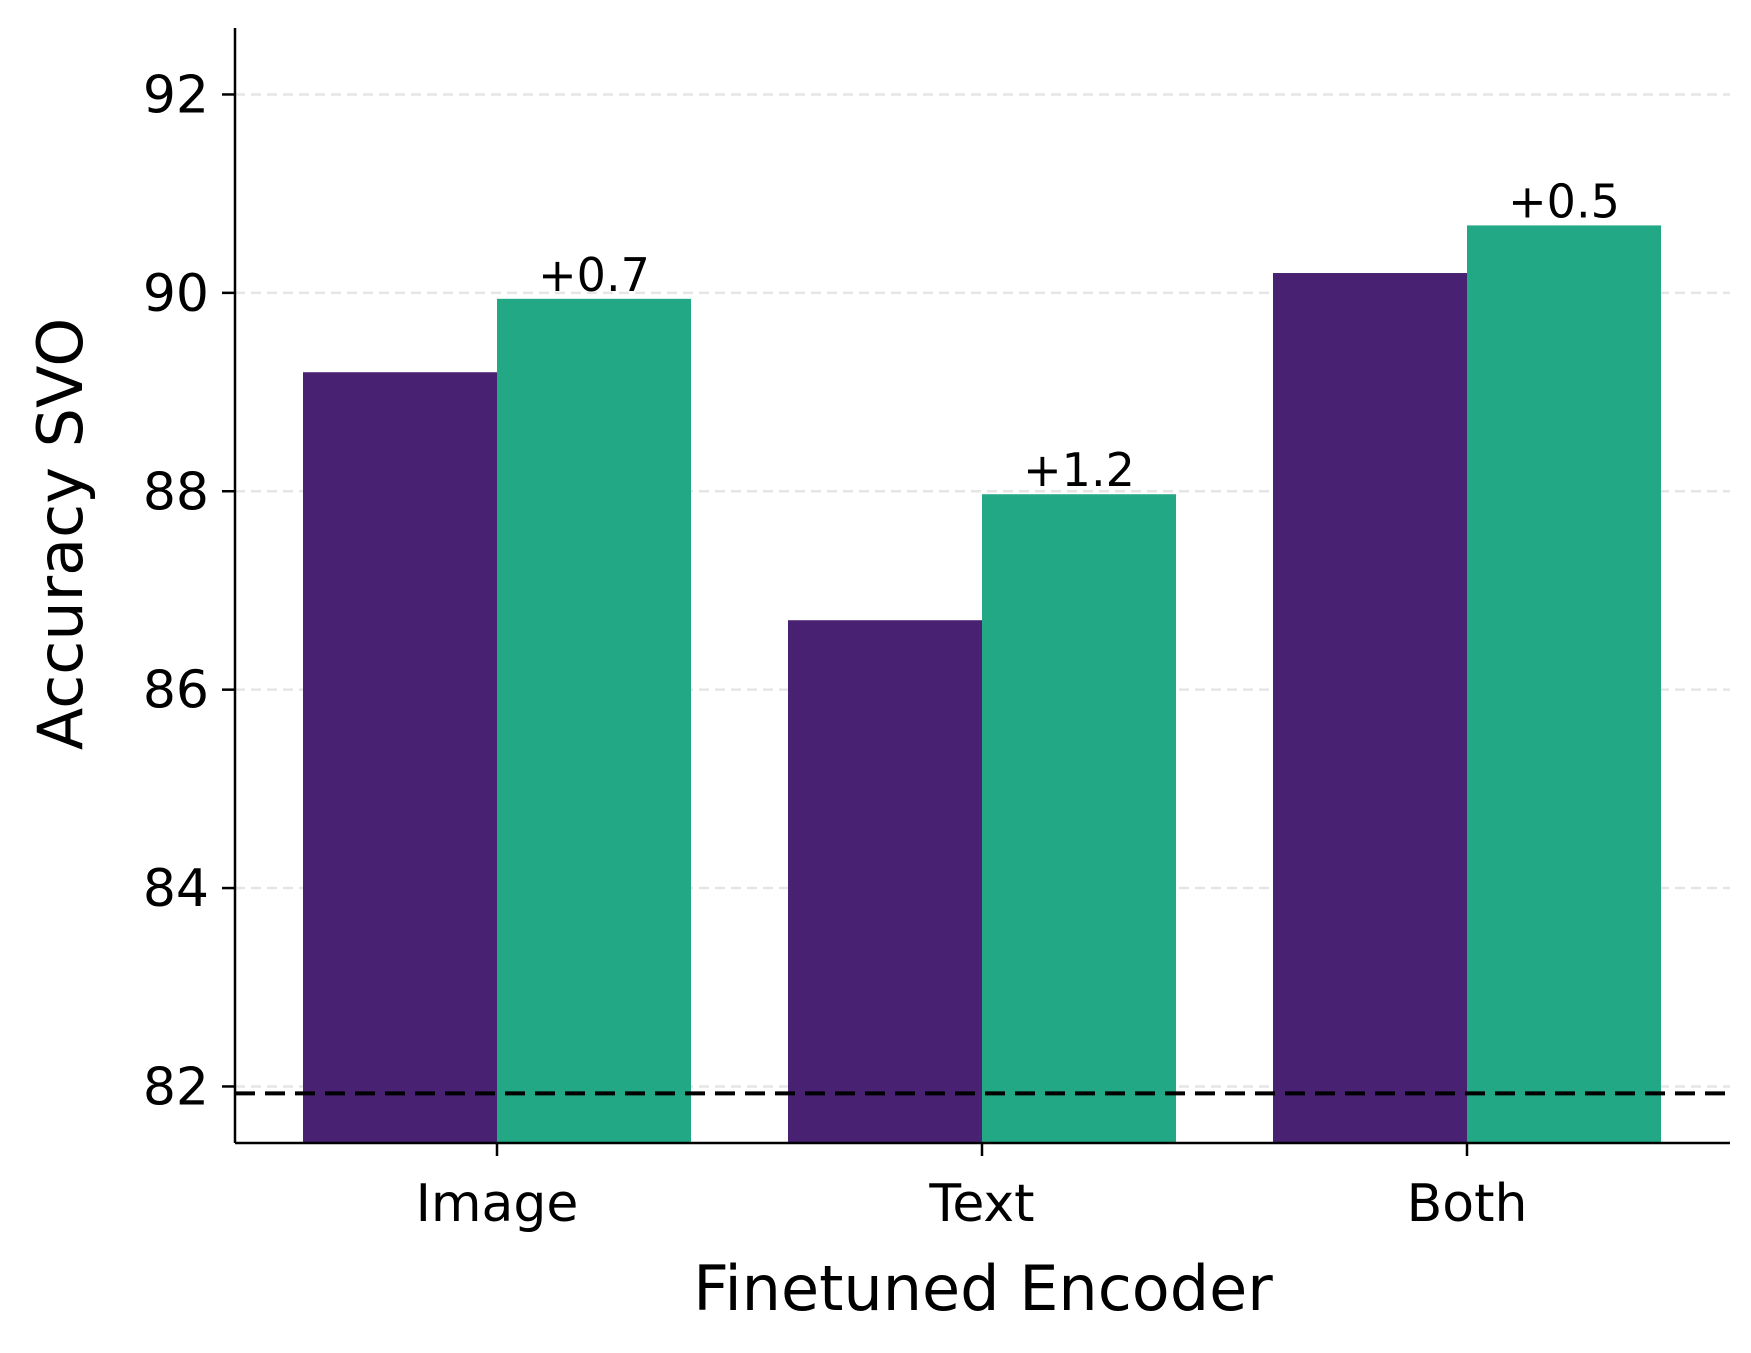 The image size is (1751, 1353). What do you see at coordinates (981, 1204) in the screenshot?
I see `x-tick-label: Text` at bounding box center [981, 1204].